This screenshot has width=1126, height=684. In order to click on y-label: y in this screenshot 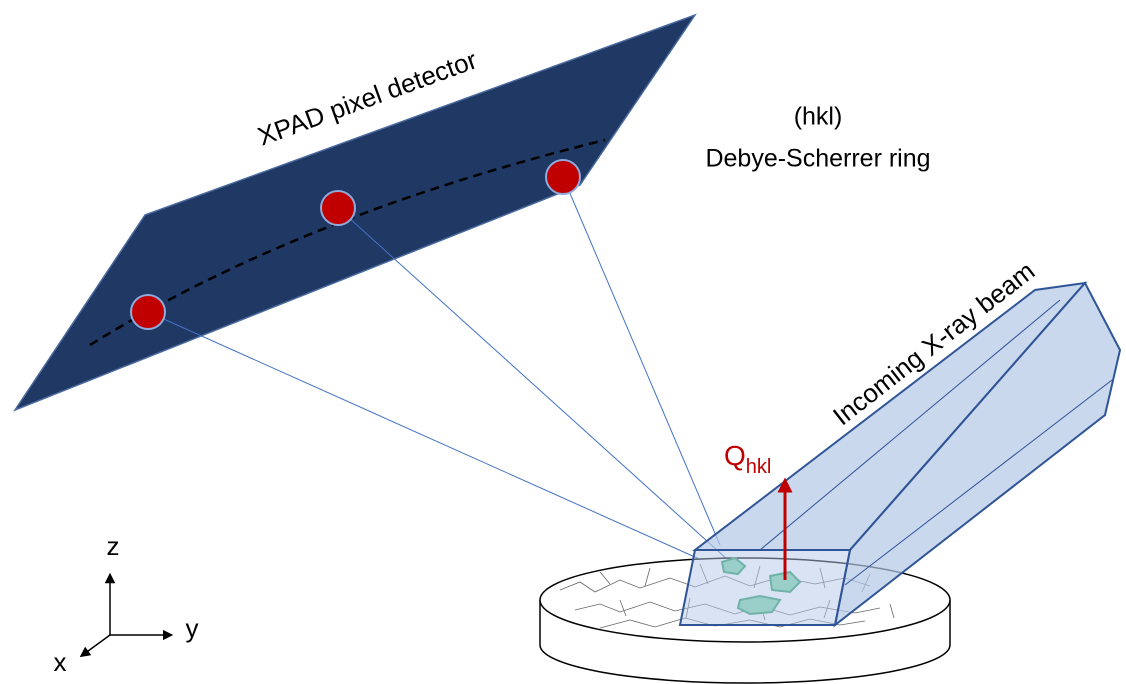, I will do `click(192, 628)`.